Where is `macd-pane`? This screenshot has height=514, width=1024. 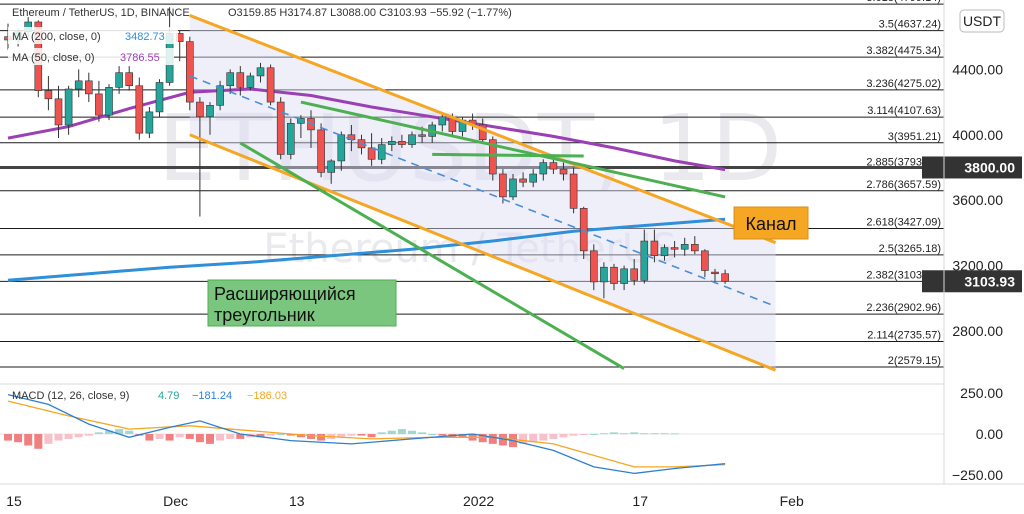 macd-pane is located at coordinates (472, 434).